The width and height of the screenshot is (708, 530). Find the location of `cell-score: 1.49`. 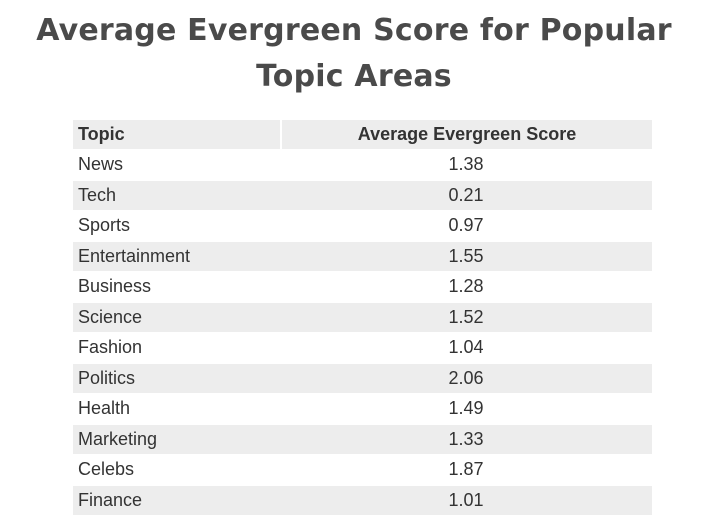

cell-score: 1.49 is located at coordinates (466, 408).